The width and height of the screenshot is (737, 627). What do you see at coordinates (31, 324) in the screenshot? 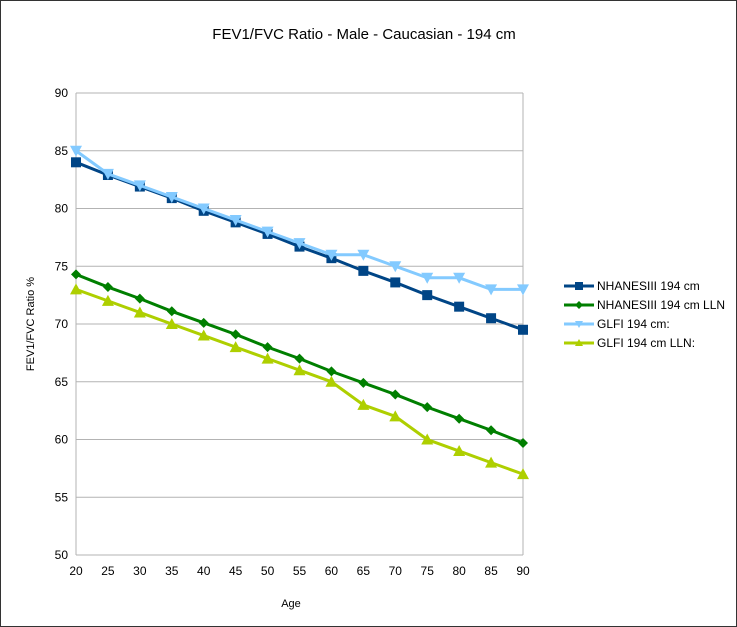
I see `y-axis-label: FEV1/FVC Ratio %` at bounding box center [31, 324].